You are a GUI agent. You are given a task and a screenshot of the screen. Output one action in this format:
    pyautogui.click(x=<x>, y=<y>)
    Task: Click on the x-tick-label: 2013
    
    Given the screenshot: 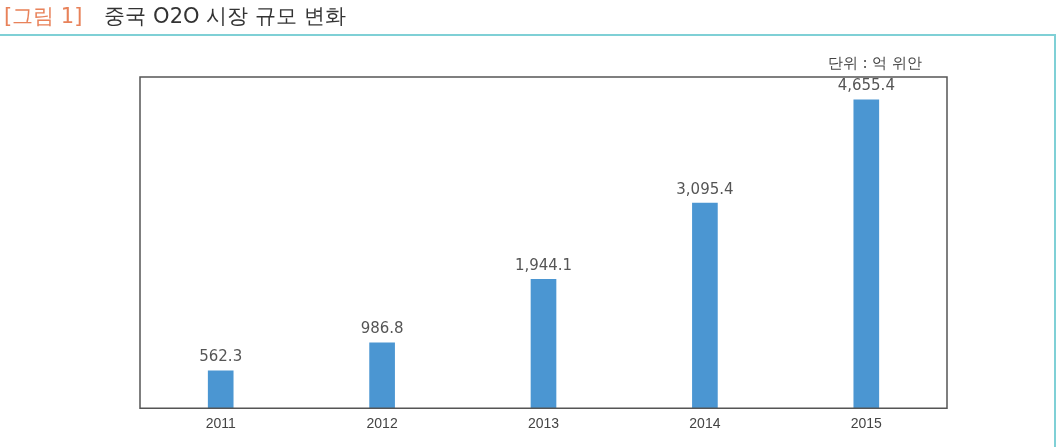 What is the action you would take?
    pyautogui.click(x=543, y=423)
    